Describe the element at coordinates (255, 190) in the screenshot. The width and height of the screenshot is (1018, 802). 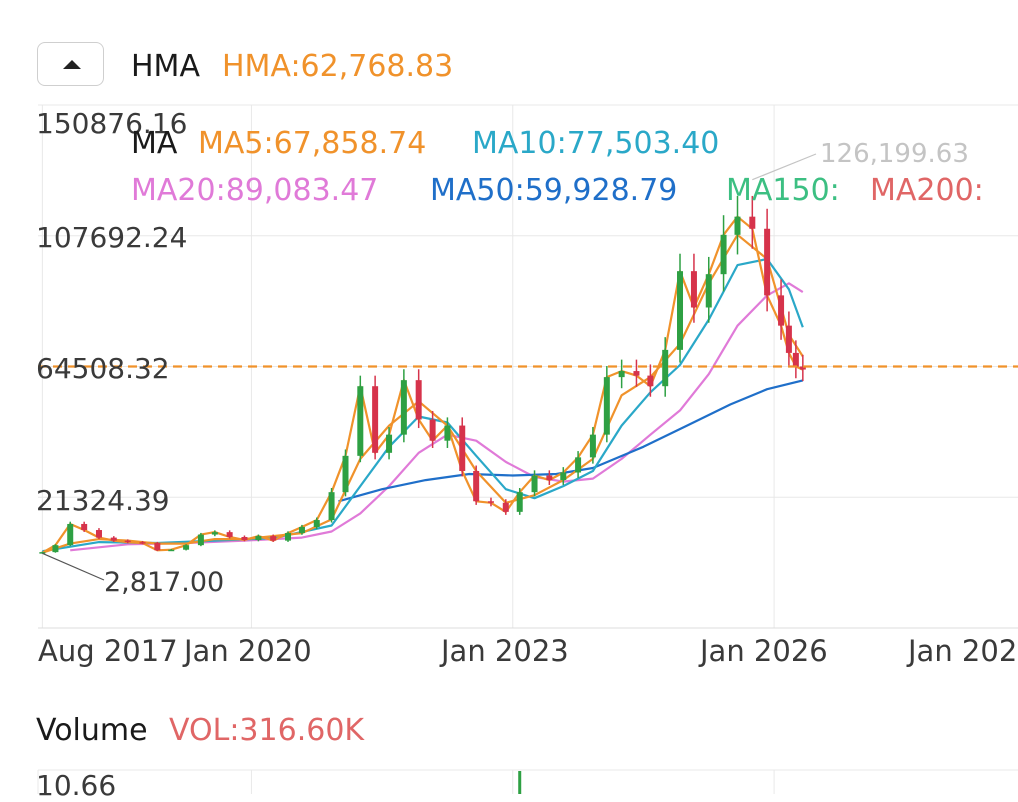
I see `ma20-legend: MA20:89,083.47` at that location.